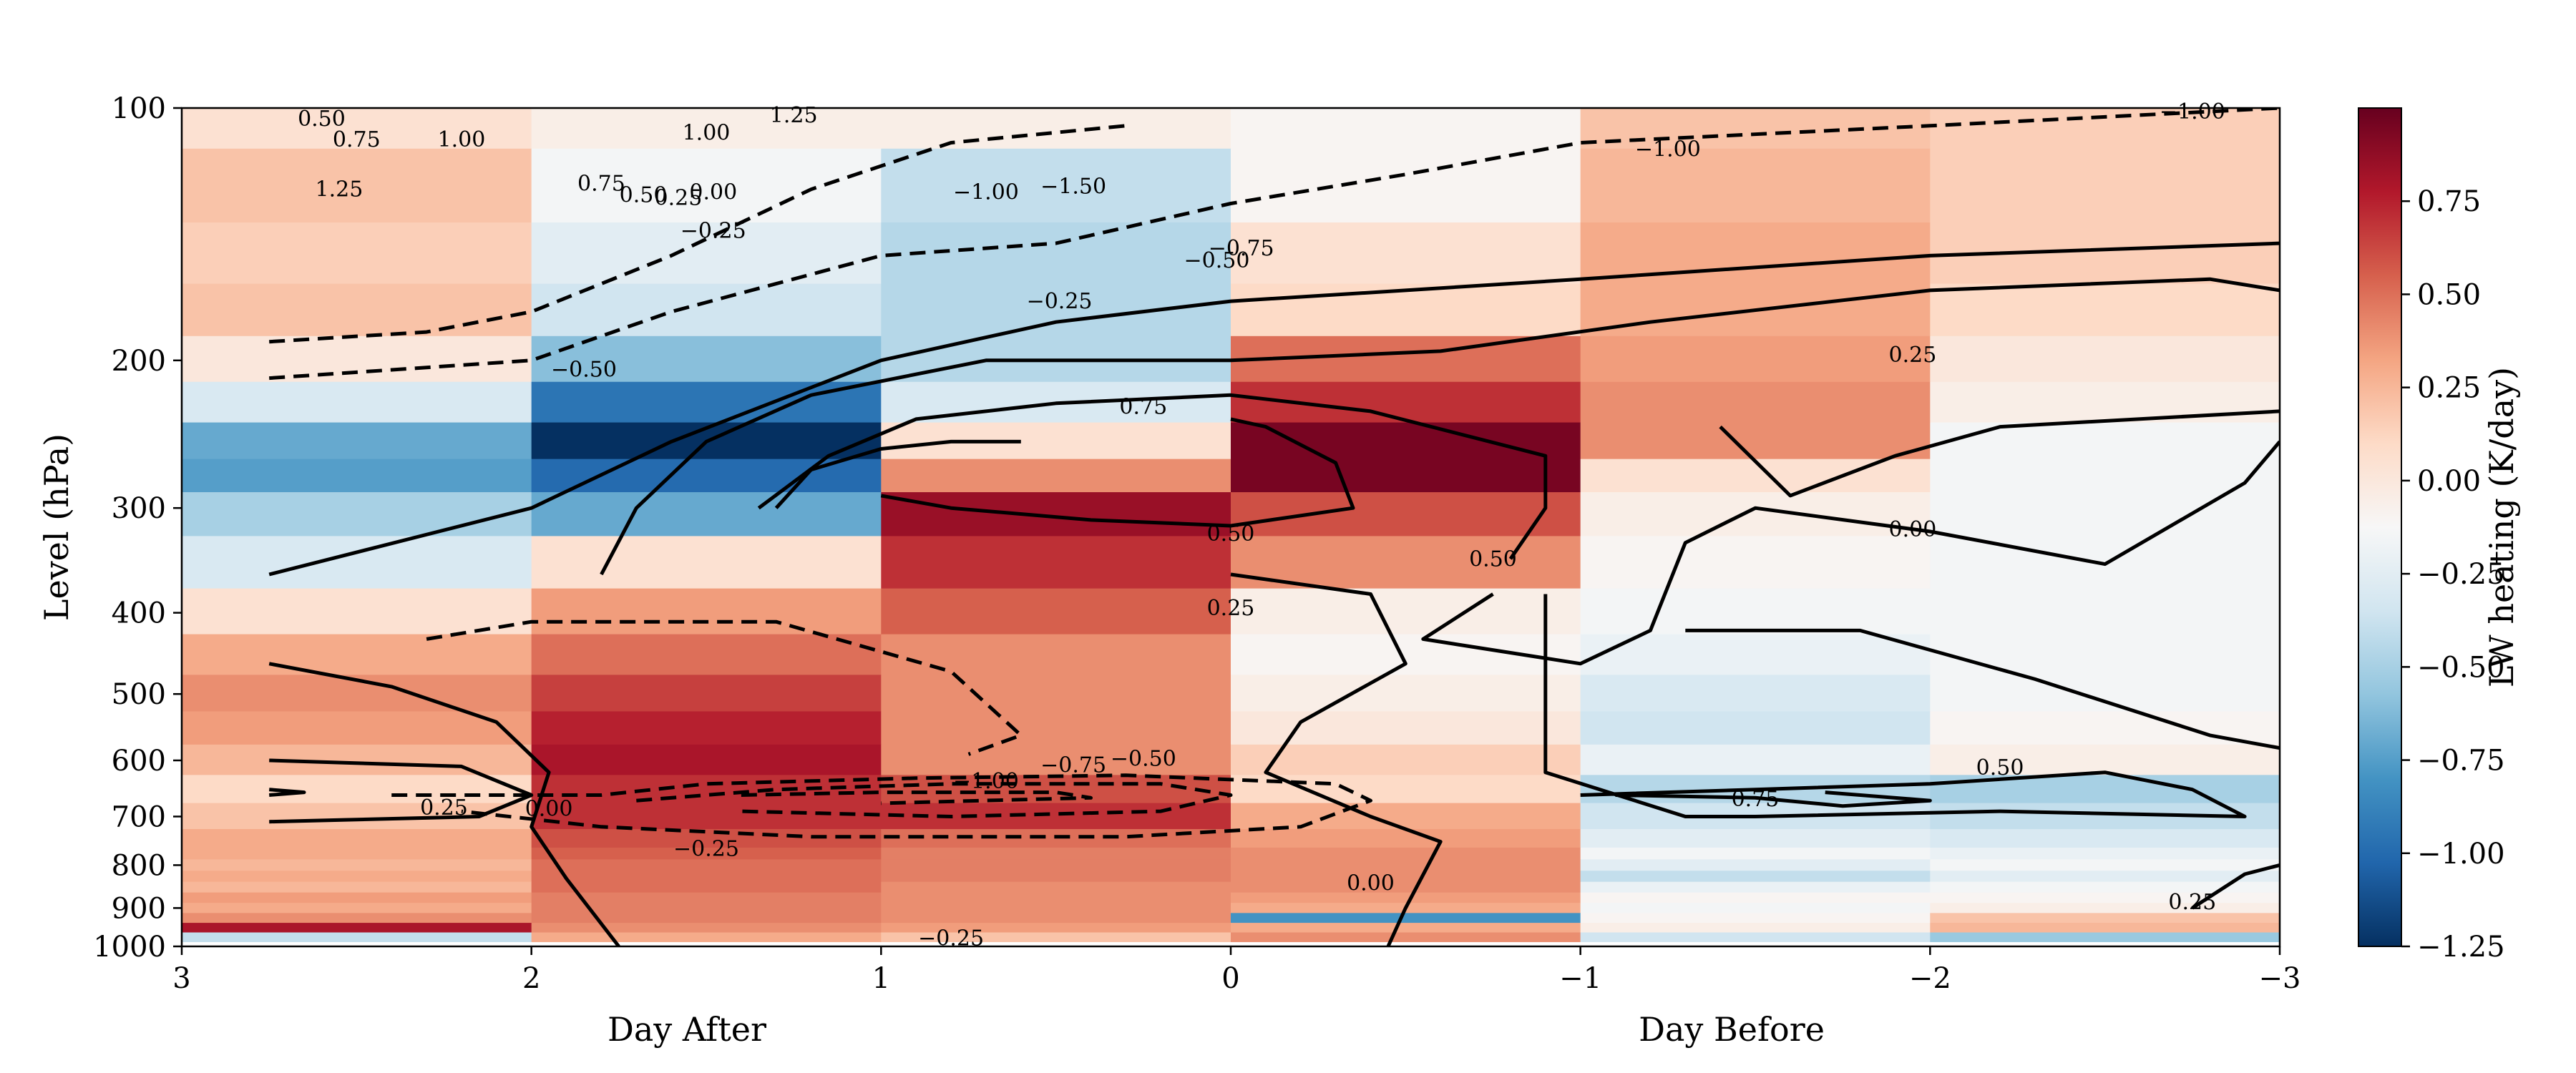 This screenshot has width=2576, height=1073. What do you see at coordinates (181, 979) in the screenshot?
I see `x-tick-label: 3` at bounding box center [181, 979].